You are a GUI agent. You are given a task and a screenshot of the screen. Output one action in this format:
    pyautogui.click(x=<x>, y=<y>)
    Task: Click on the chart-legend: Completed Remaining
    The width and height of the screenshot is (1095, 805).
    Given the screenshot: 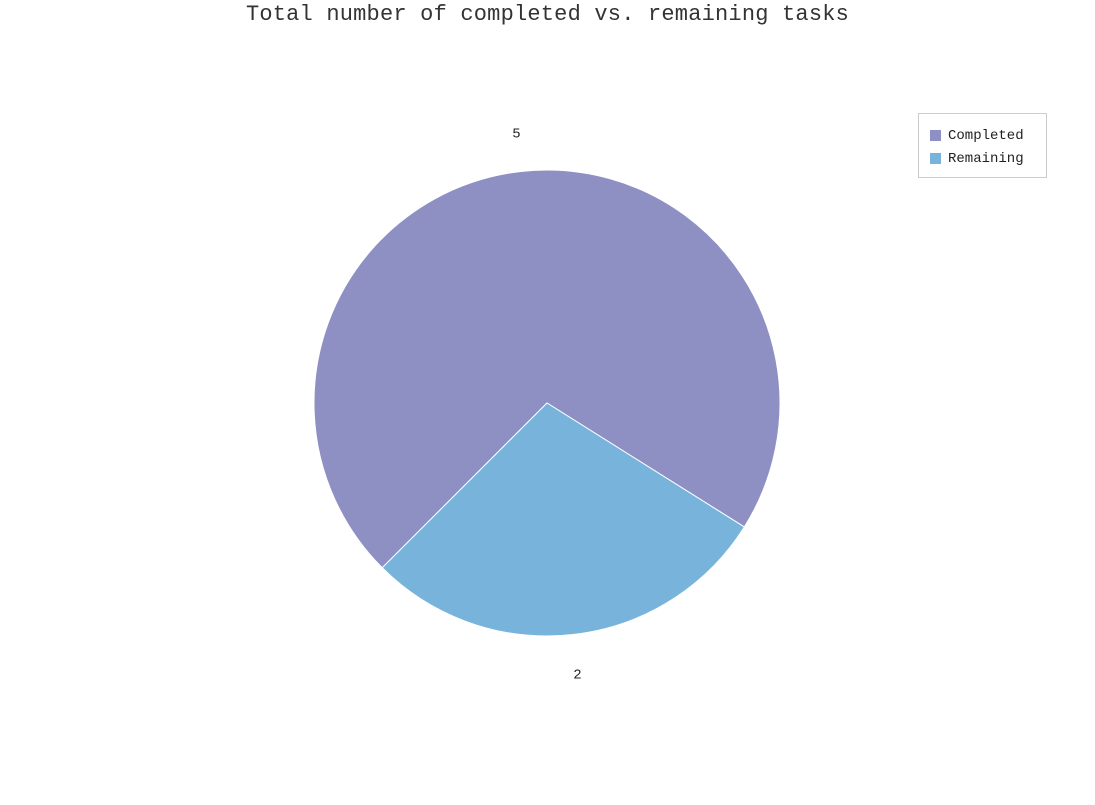 What is the action you would take?
    pyautogui.click(x=982, y=145)
    